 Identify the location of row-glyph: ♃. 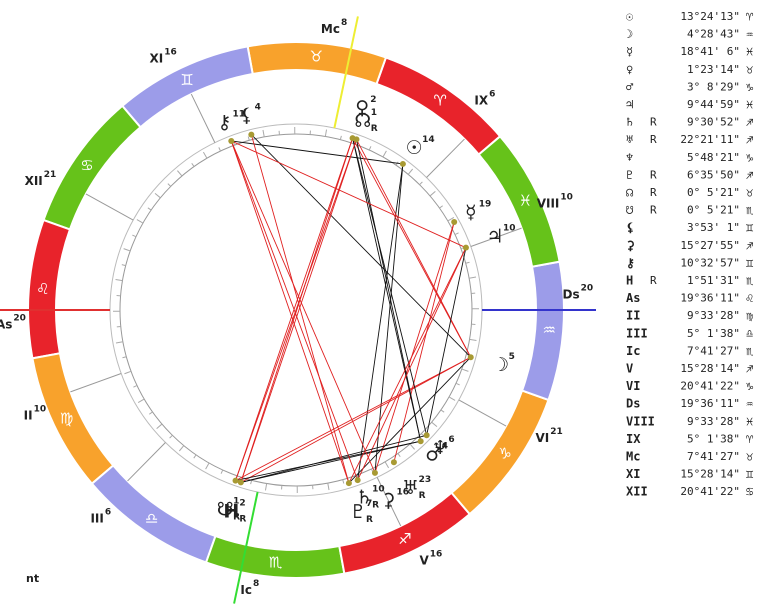
(629, 105).